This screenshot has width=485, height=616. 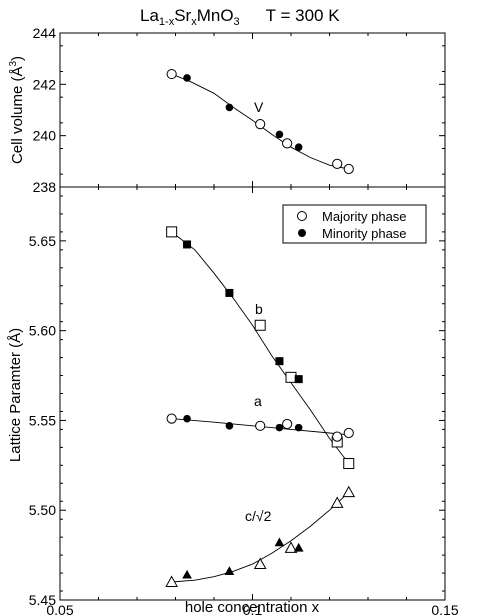 I want to click on series-label-v: V, so click(x=259, y=107).